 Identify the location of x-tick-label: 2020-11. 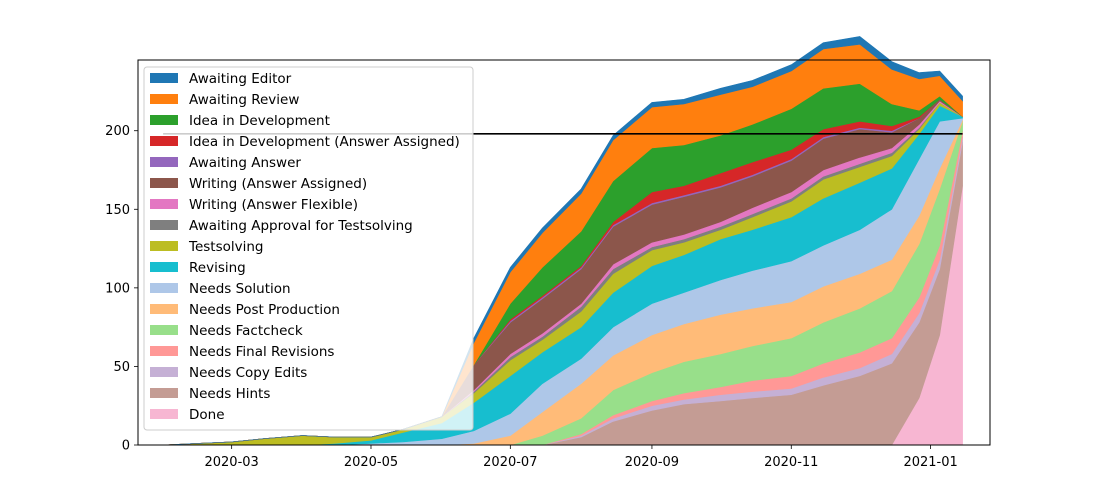
(791, 462).